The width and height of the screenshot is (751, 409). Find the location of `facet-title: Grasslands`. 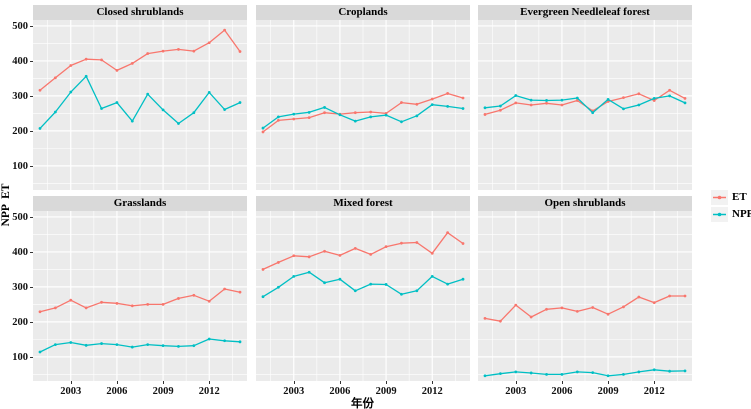

facet-title: Grasslands is located at coordinates (140, 203).